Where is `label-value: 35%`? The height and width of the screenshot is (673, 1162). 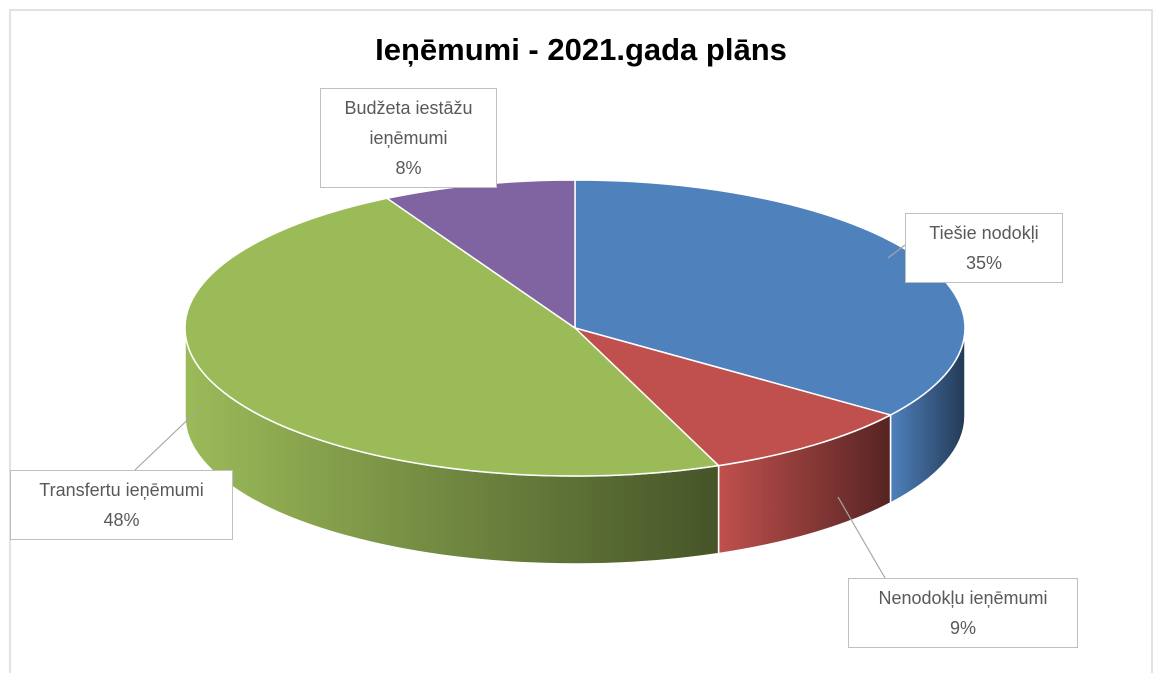
label-value: 35% is located at coordinates (984, 263).